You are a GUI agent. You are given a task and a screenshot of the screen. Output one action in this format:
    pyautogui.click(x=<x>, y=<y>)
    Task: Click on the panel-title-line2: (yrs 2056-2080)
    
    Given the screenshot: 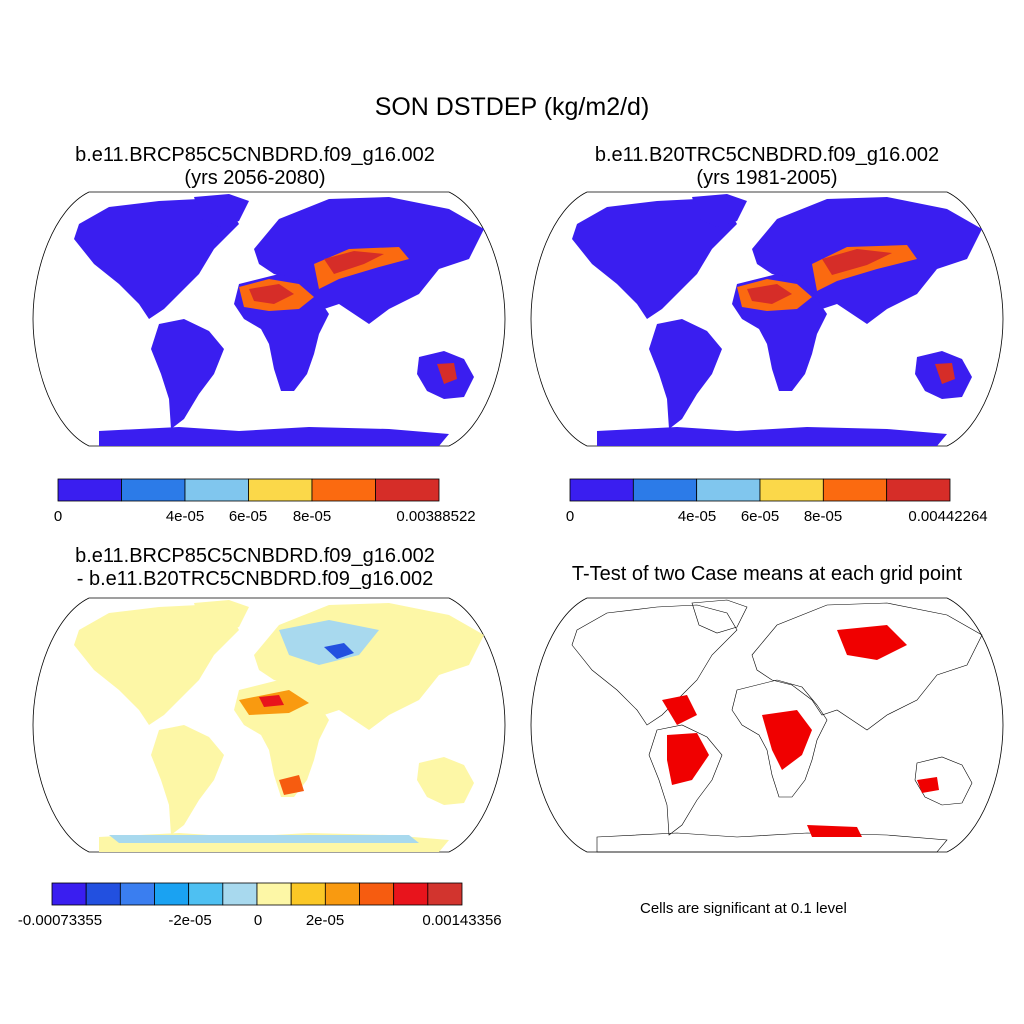 What is the action you would take?
    pyautogui.click(x=255, y=178)
    